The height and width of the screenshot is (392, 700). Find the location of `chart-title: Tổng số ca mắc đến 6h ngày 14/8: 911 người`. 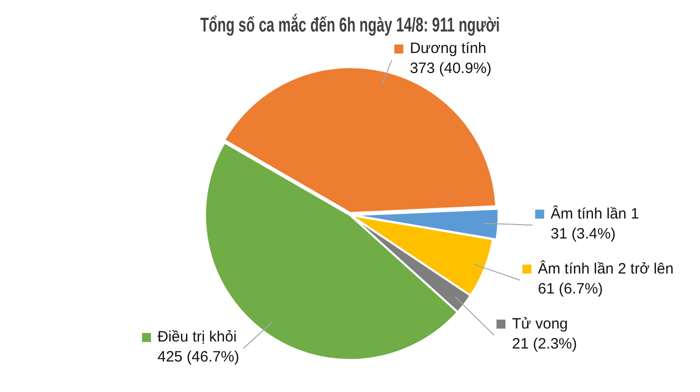

chart-title: Tổng số ca mắc đến 6h ngày 14/8: 911 người is located at coordinates (350, 24).